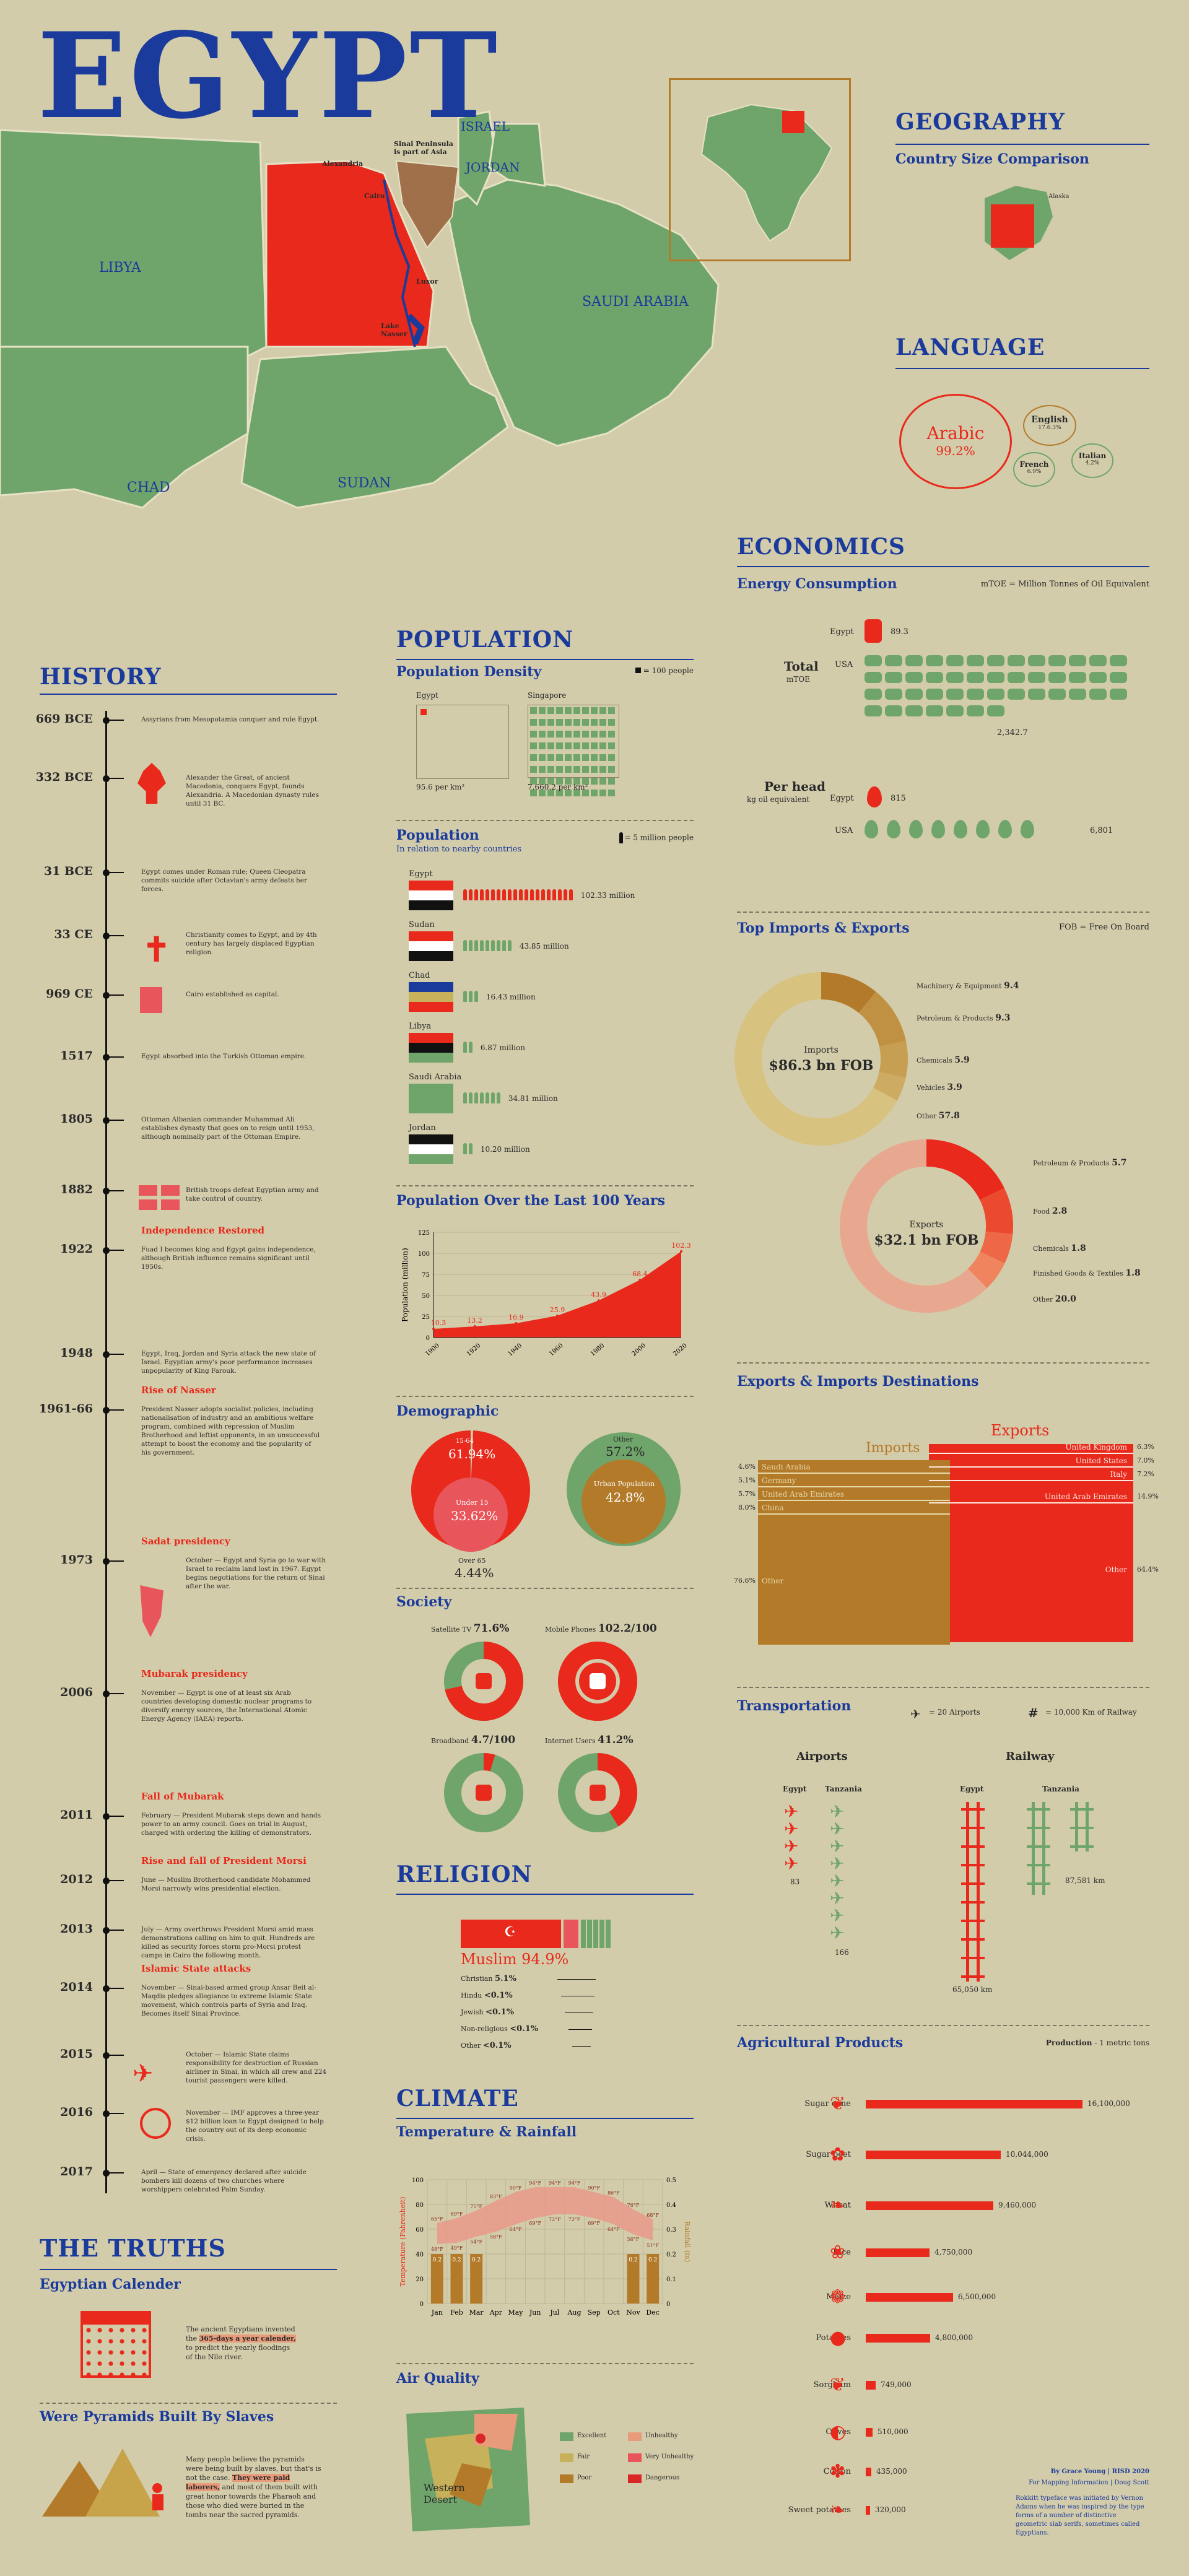  I want to click on dest-divider, so click(1031, 1480).